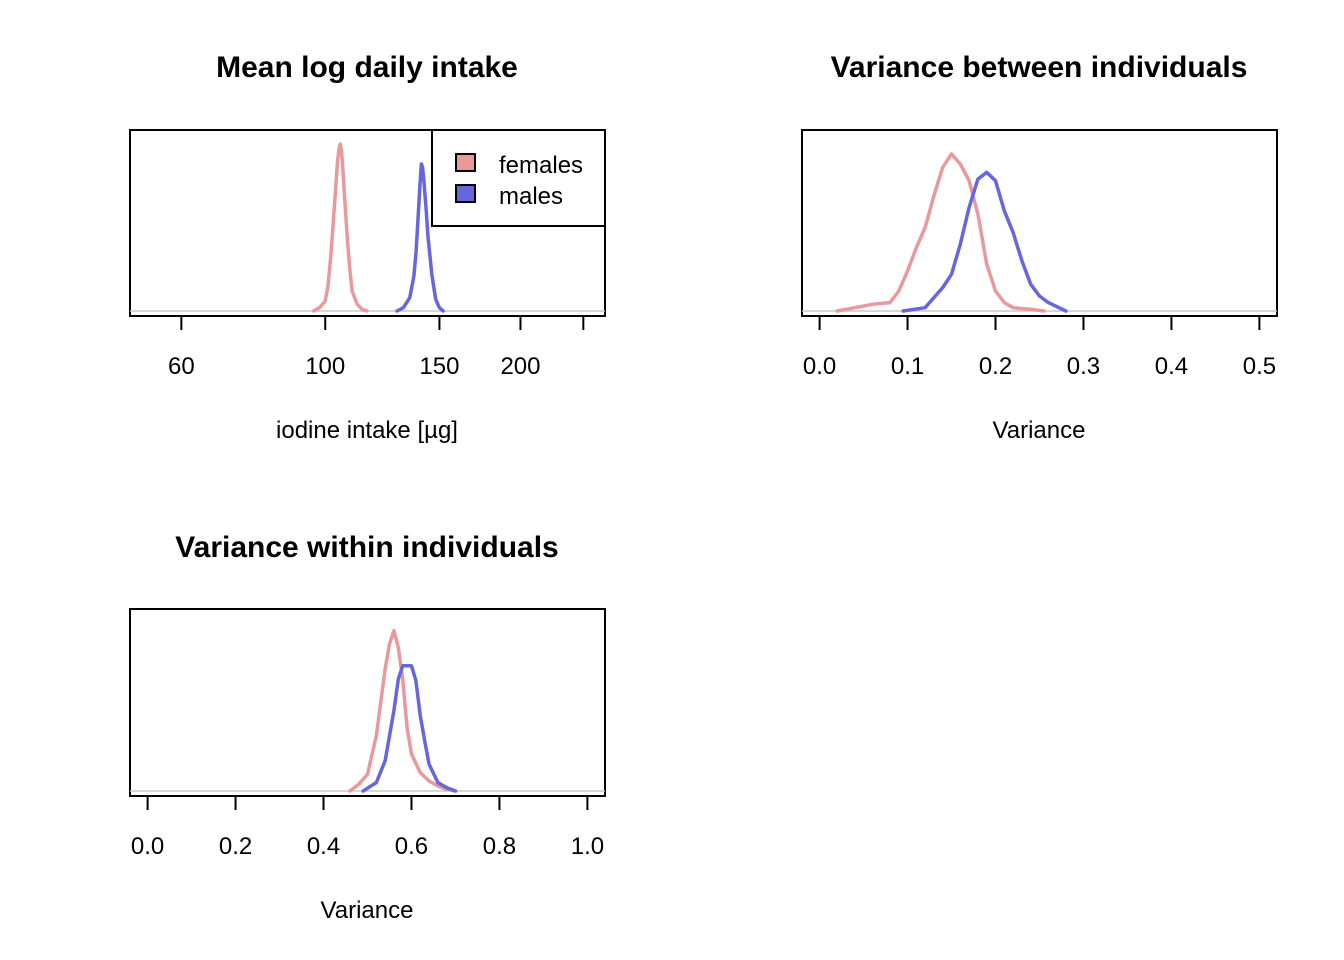 The image size is (1344, 960). What do you see at coordinates (325, 366) in the screenshot?
I see `panel1-x-tick-label: 100` at bounding box center [325, 366].